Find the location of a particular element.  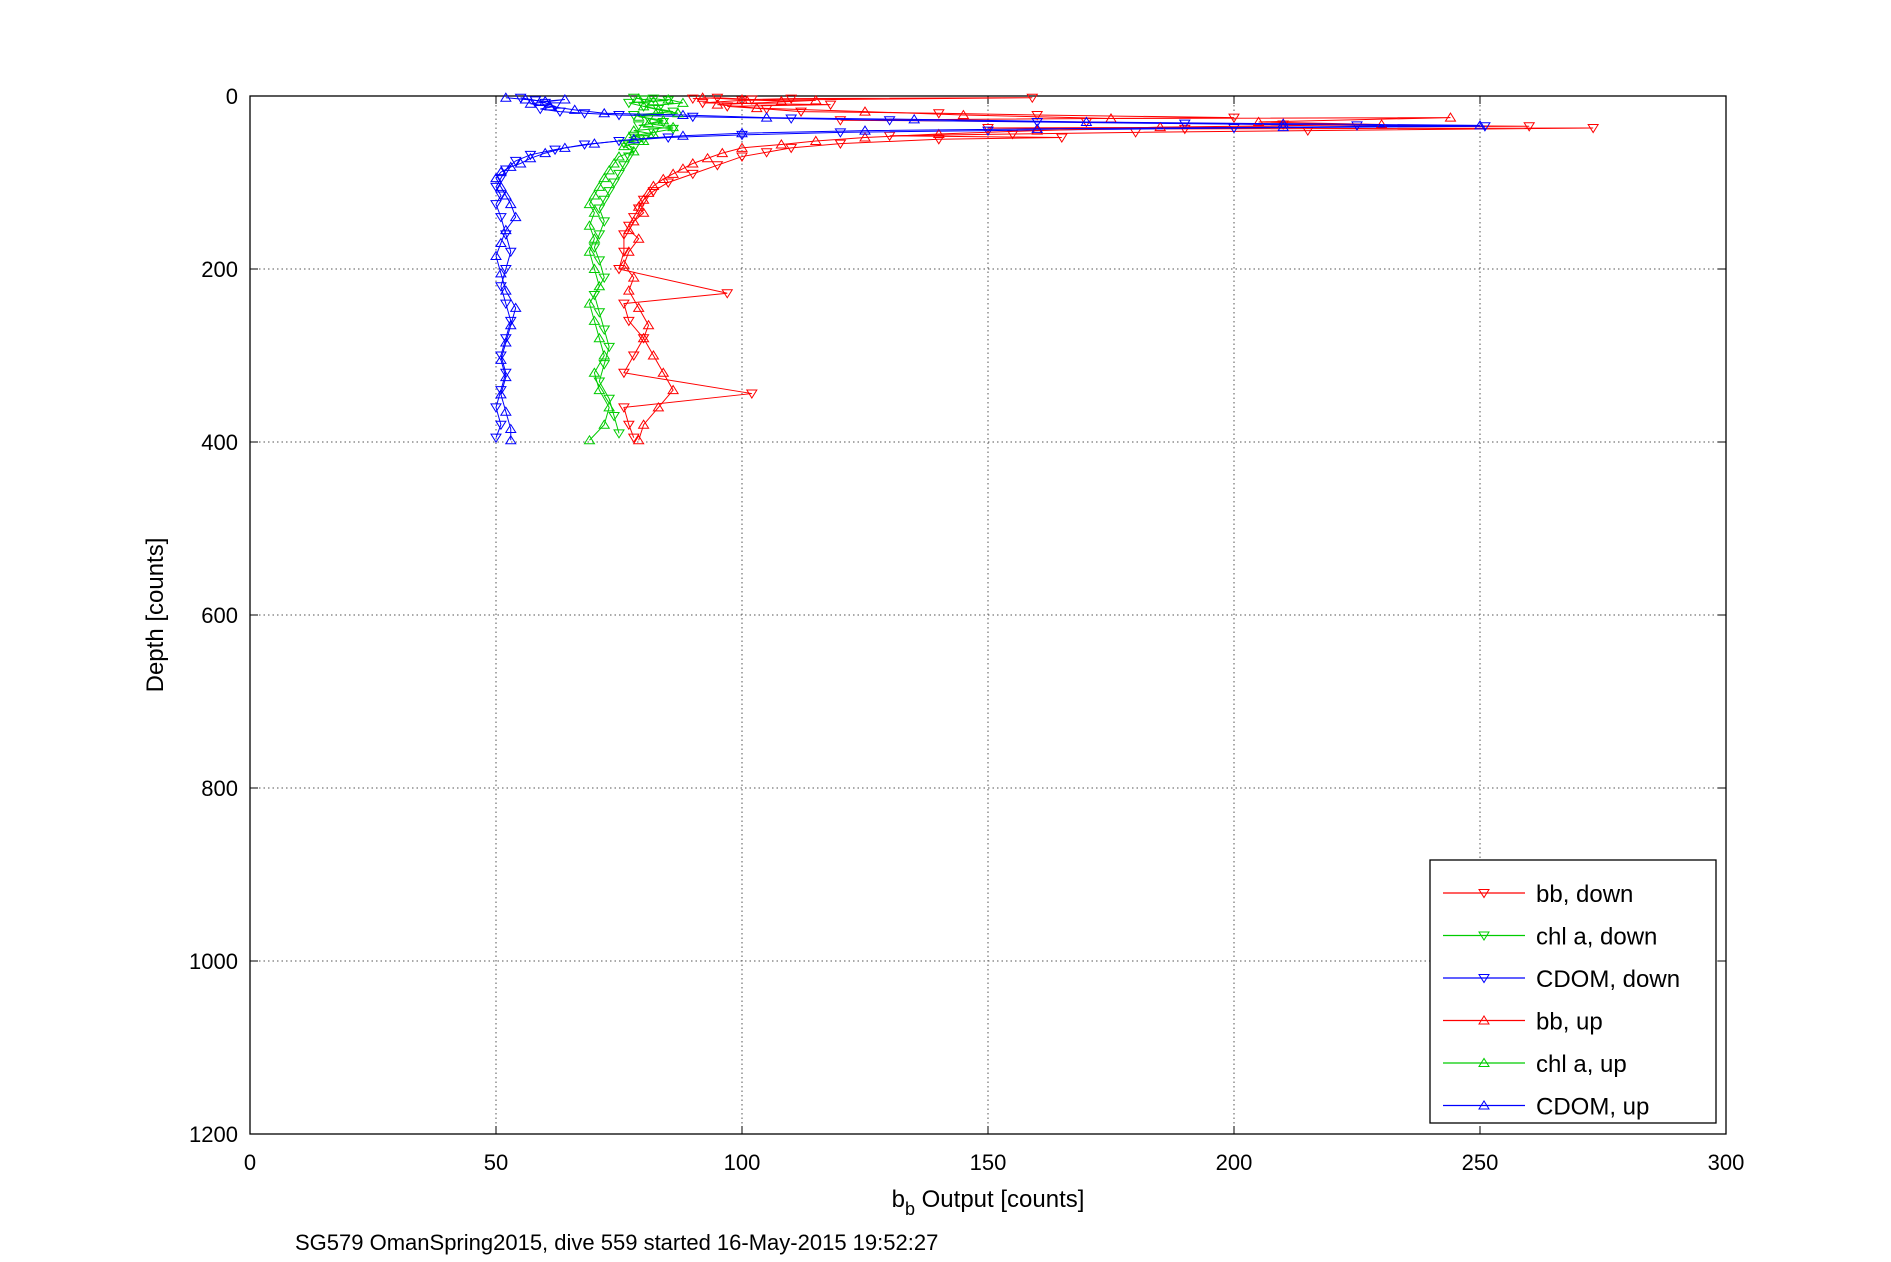

legend-box is located at coordinates (1573, 991).